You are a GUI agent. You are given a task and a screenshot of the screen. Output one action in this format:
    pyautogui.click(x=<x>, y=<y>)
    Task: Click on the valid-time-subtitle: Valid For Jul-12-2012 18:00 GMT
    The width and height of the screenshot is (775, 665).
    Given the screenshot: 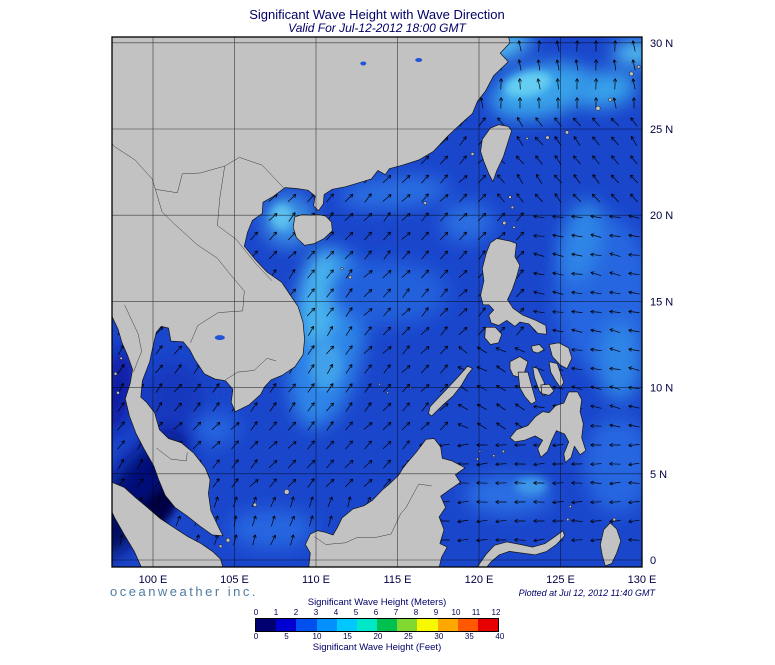 What is the action you would take?
    pyautogui.click(x=377, y=28)
    